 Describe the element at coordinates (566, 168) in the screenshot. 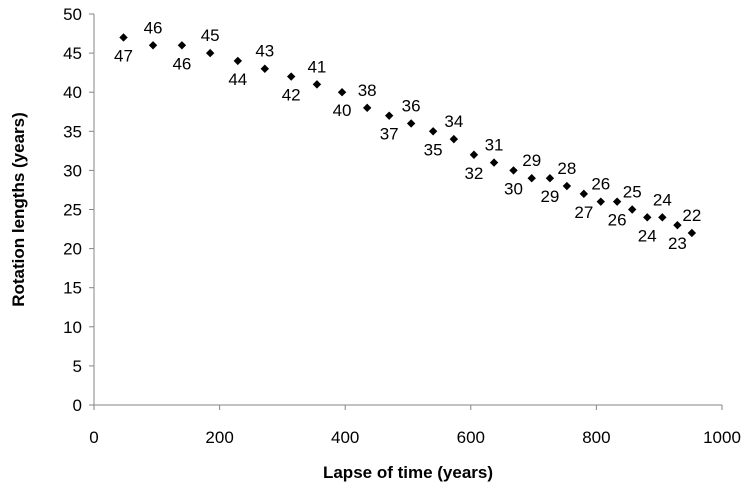

I see `data-label: 28` at that location.